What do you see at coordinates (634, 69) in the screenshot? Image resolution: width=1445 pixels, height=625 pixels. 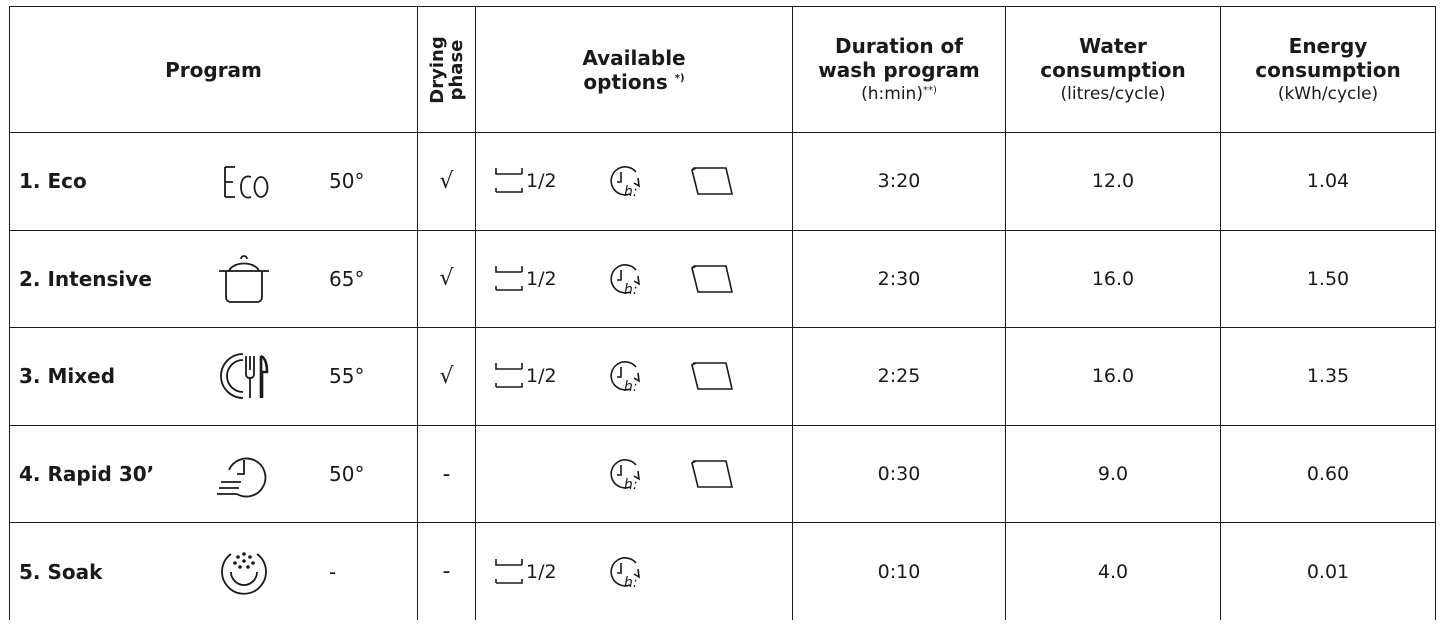 I see `header-available-options: Available options *)` at bounding box center [634, 69].